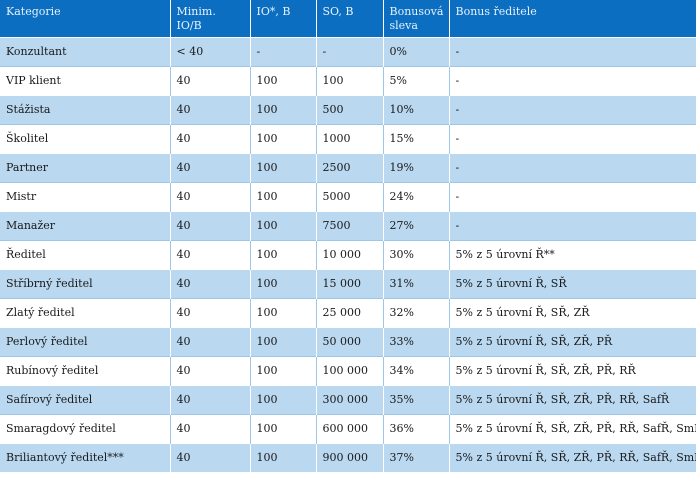  What do you see at coordinates (572, 312) in the screenshot?
I see `cell-bonus-reditele: 5% z 5 úrovní Ř, SŘ, ZŘ` at bounding box center [572, 312].